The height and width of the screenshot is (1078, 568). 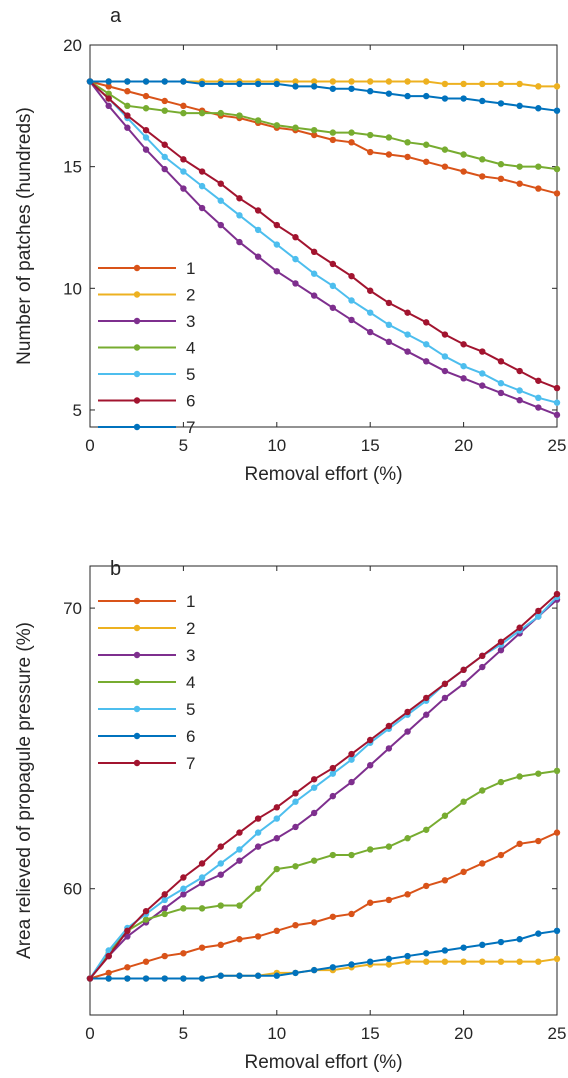 What do you see at coordinates (190, 736) in the screenshot?
I see `legend-label: 6` at bounding box center [190, 736].